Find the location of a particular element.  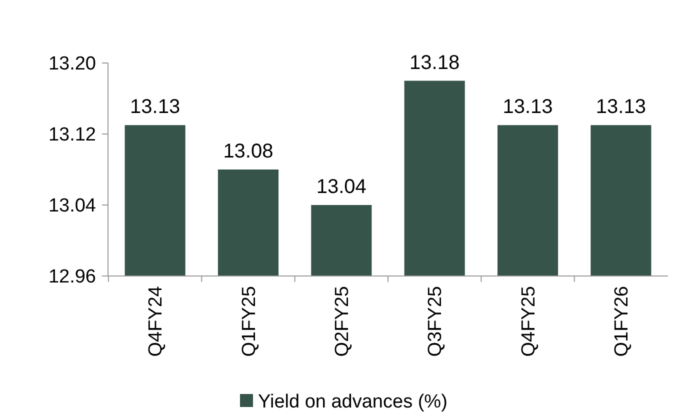

y-tick-label: 13.12 is located at coordinates (72, 135).